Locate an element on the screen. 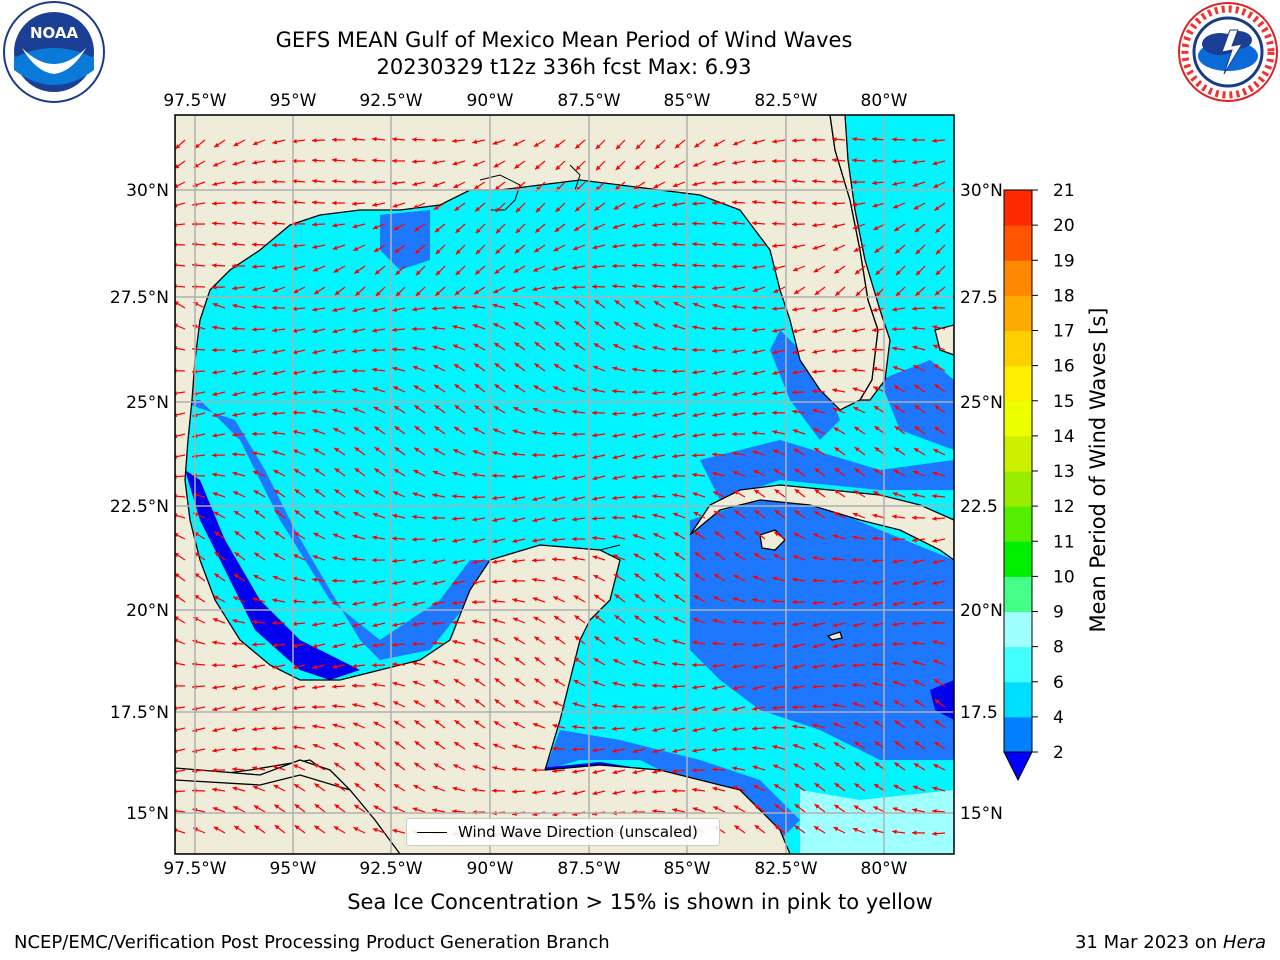 The width and height of the screenshot is (1280, 960). colorbar-tick-label: 10 is located at coordinates (1064, 577).